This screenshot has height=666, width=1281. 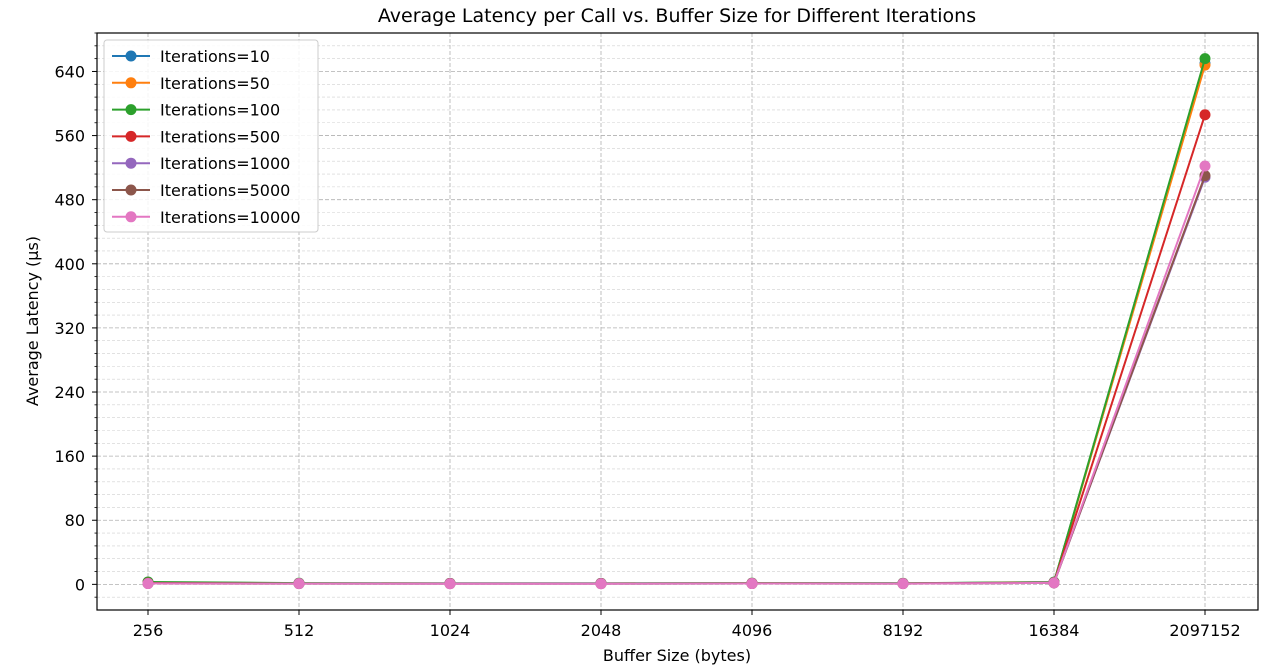 What do you see at coordinates (1054, 630) in the screenshot?
I see `x-tick-label: 16384` at bounding box center [1054, 630].